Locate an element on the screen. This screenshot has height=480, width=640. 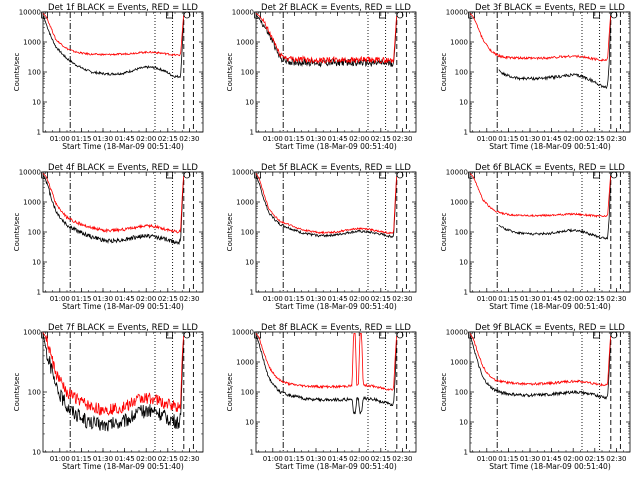
chart-title: Det 2f BLACK = Events, RED = LLD is located at coordinates (336, 8).